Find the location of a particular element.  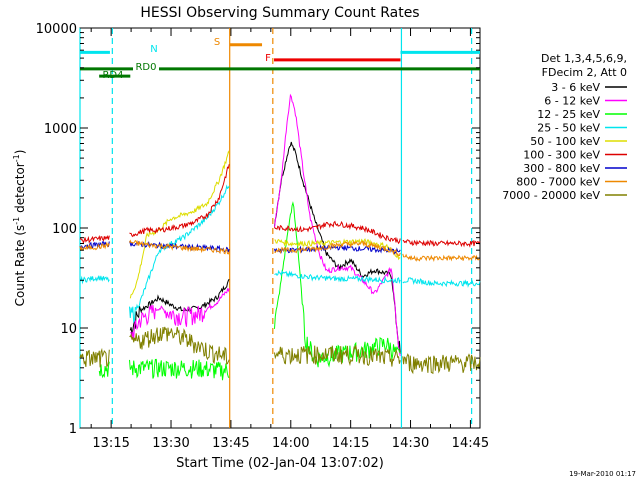

status-label-f: F is located at coordinates (268, 58).